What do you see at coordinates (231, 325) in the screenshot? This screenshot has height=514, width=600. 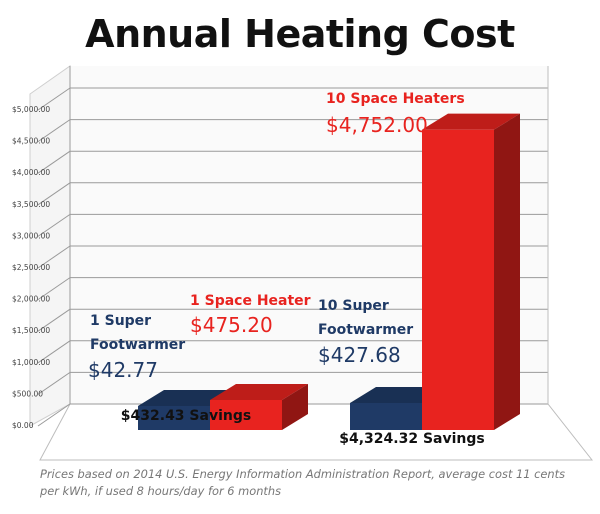 I see `bar-value-label: $475.20` at bounding box center [231, 325].